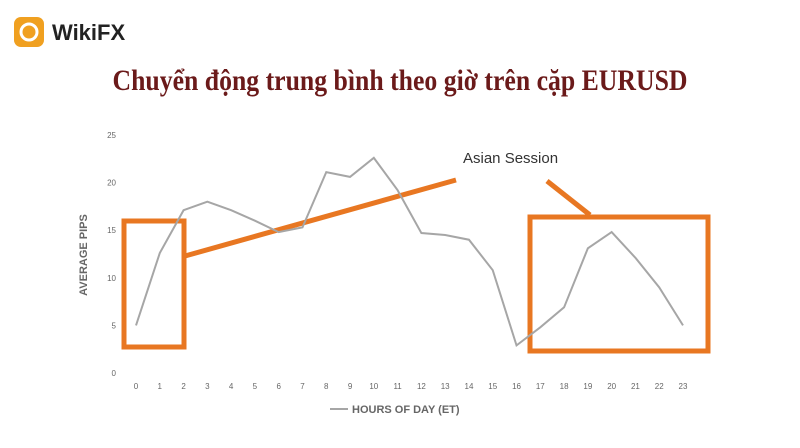 This screenshot has height=448, width=800. I want to click on x-tick-label: 2, so click(183, 386).